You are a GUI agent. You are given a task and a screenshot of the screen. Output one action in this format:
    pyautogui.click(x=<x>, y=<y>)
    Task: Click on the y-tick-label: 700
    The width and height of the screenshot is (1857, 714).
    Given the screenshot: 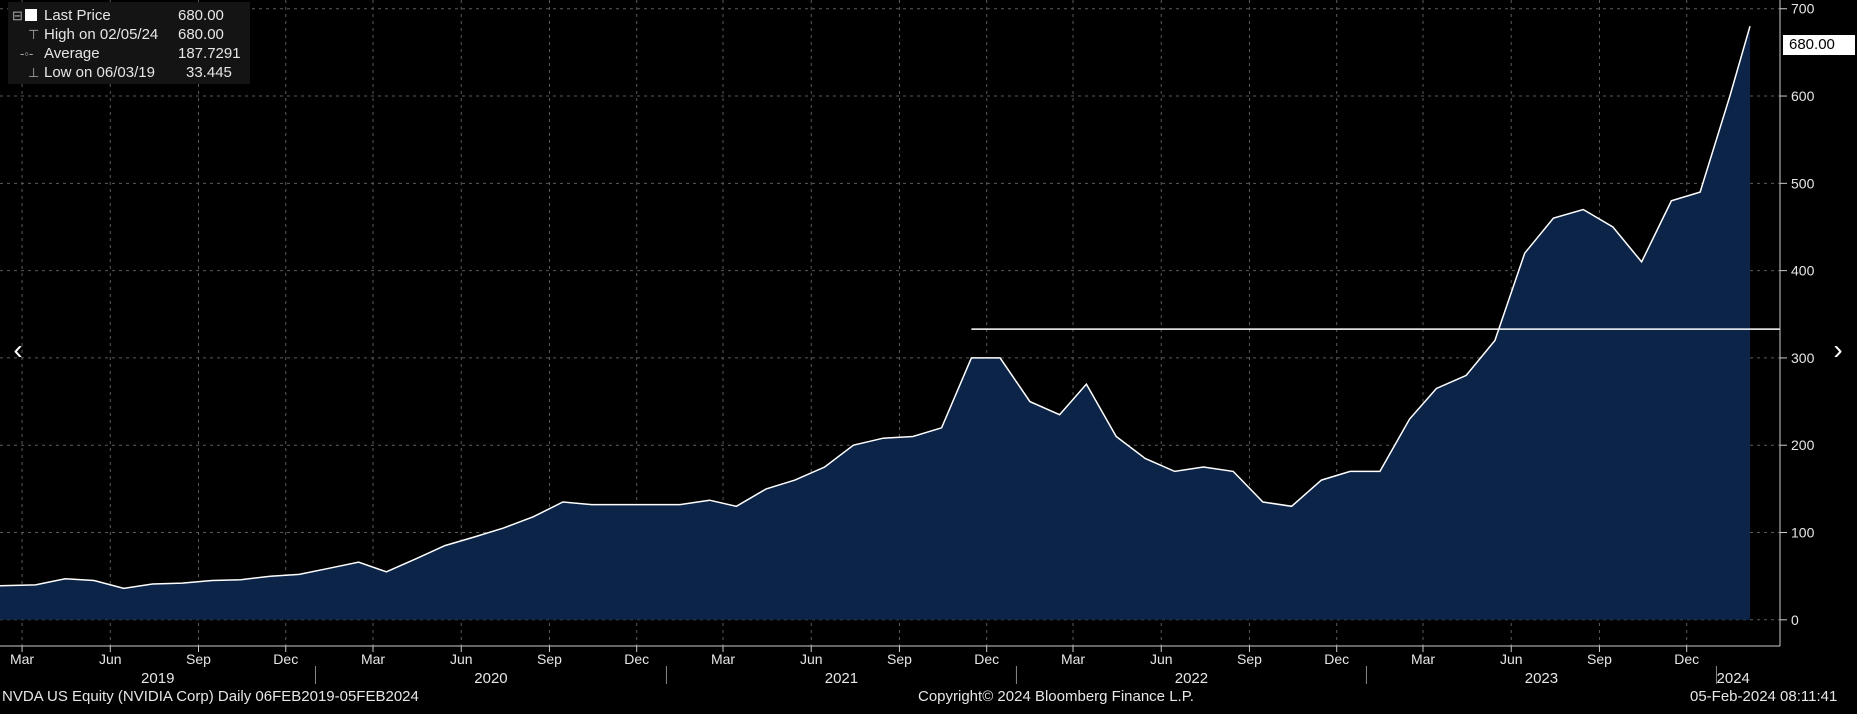 What is the action you would take?
    pyautogui.click(x=1803, y=9)
    